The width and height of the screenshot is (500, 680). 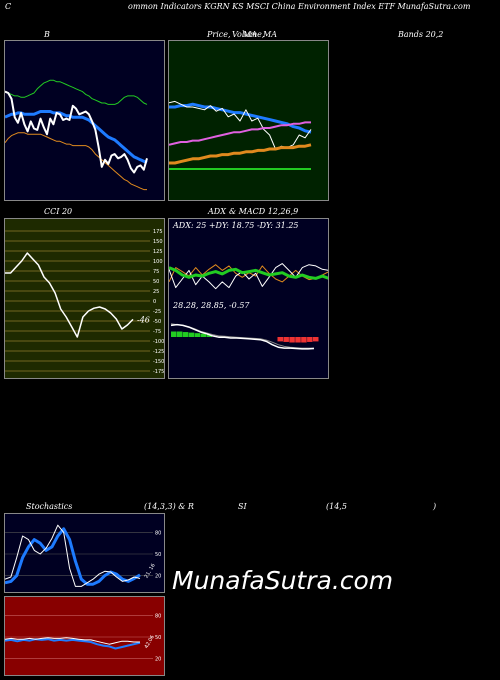 What do you see at coordinates (336, 506) in the screenshot?
I see `rsi-params: (14,5` at bounding box center [336, 506].